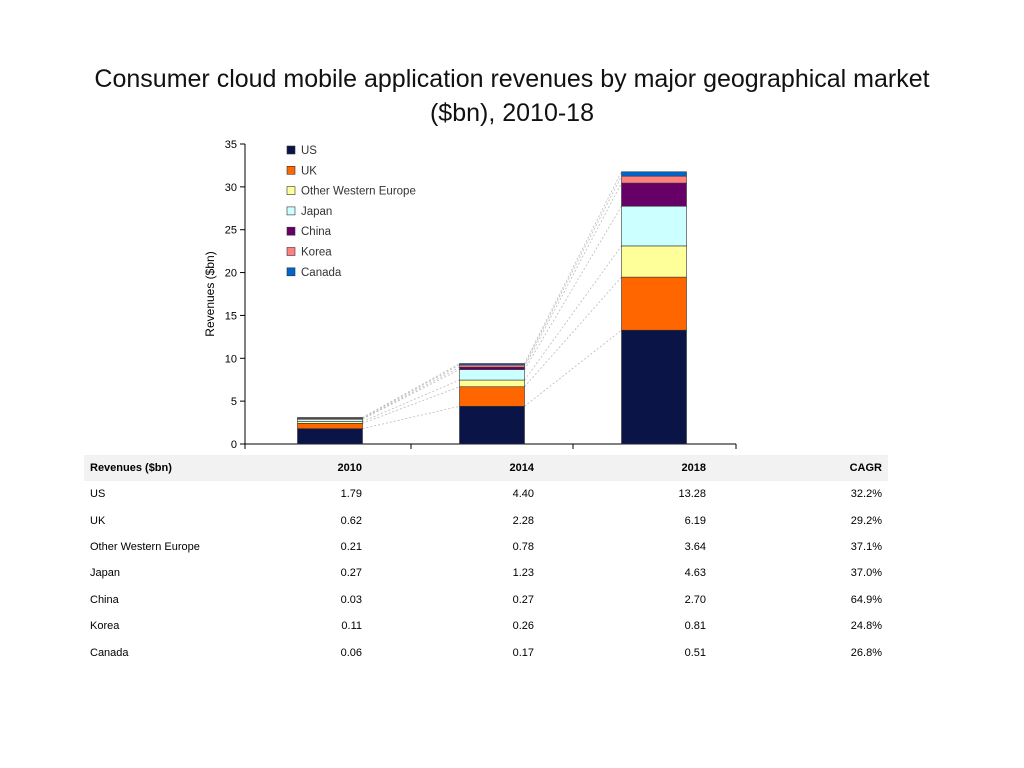 The height and width of the screenshot is (768, 1024). I want to click on cell-cagr: 64.9%, so click(866, 599).